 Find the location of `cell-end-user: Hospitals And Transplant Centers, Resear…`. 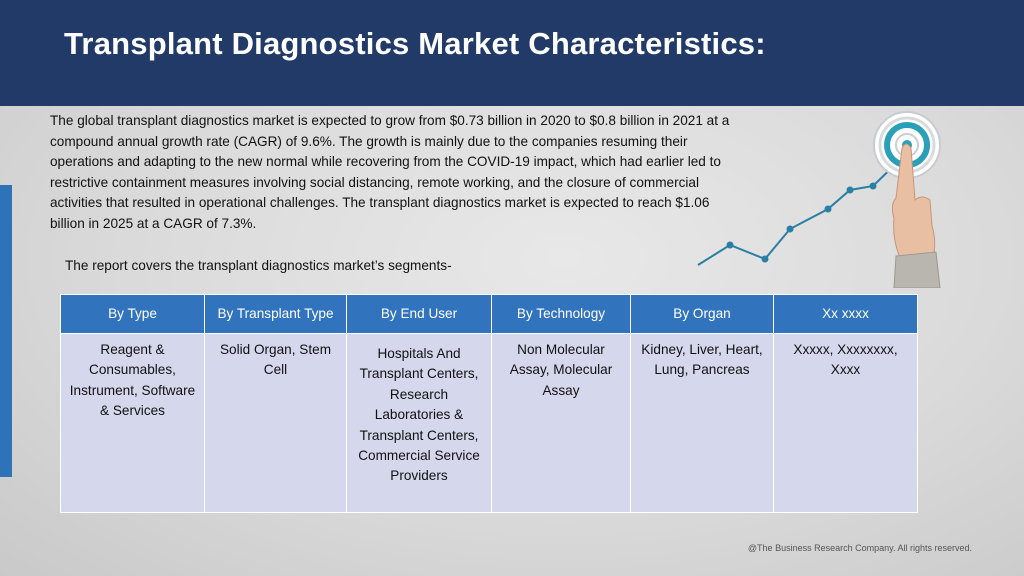

cell-end-user: Hospitals And Transplant Centers, Resear… is located at coordinates (419, 415).